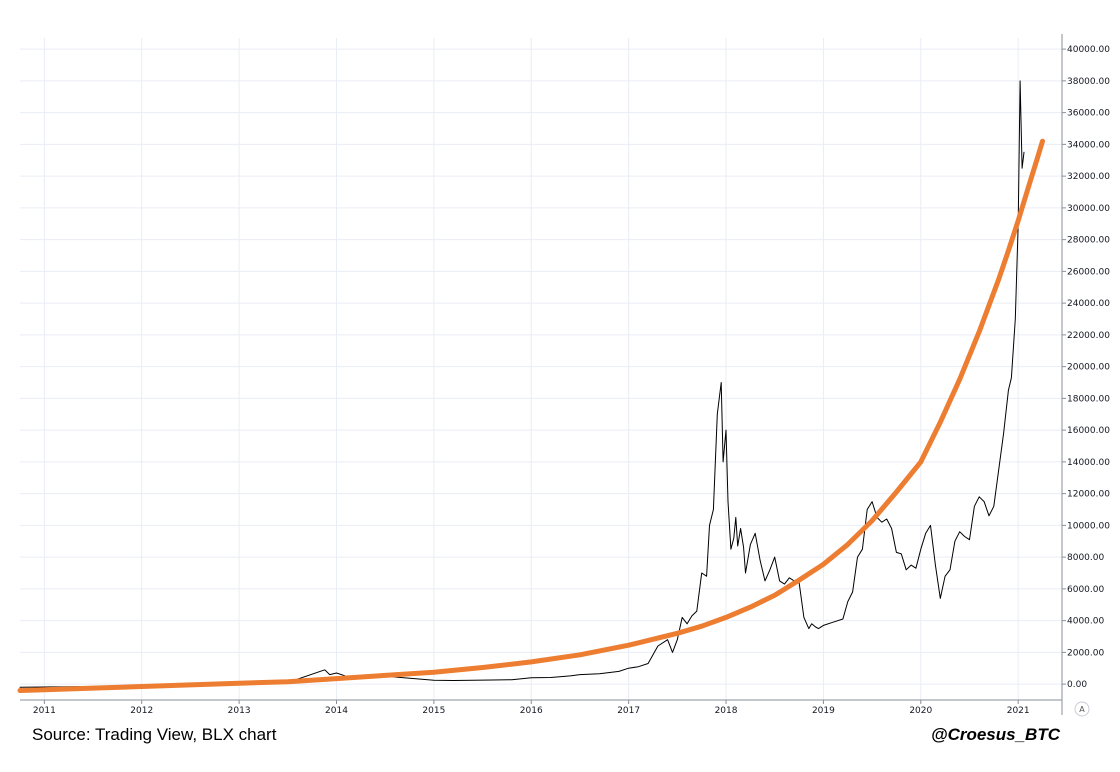 This screenshot has width=1120, height=772. Describe the element at coordinates (1088, 368) in the screenshot. I see `y-tick-label: 20000.00` at that location.